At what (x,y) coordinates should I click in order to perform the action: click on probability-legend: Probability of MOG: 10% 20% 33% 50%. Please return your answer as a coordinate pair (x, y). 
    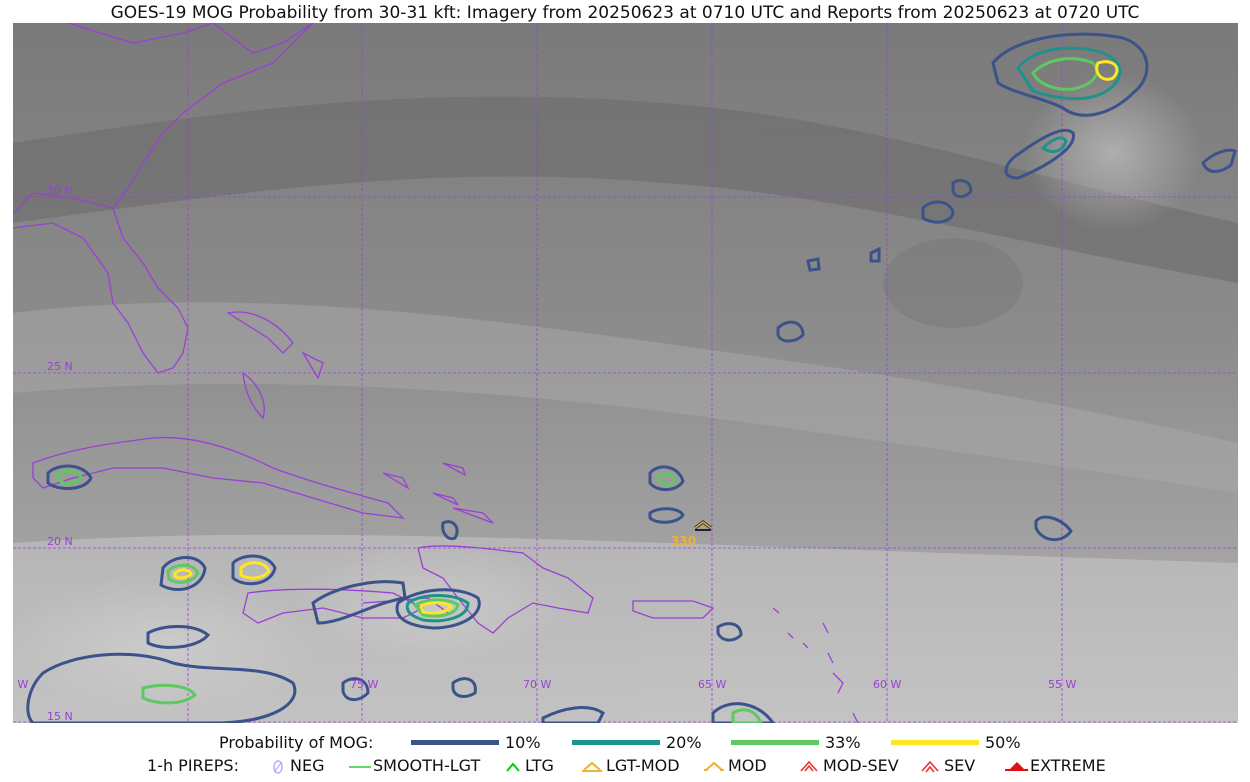
    Looking at the image, I should click on (625, 743).